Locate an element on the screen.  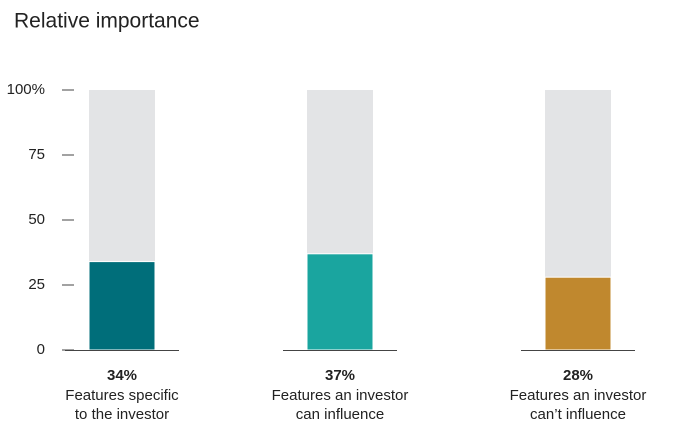
value-label: 28% is located at coordinates (578, 375).